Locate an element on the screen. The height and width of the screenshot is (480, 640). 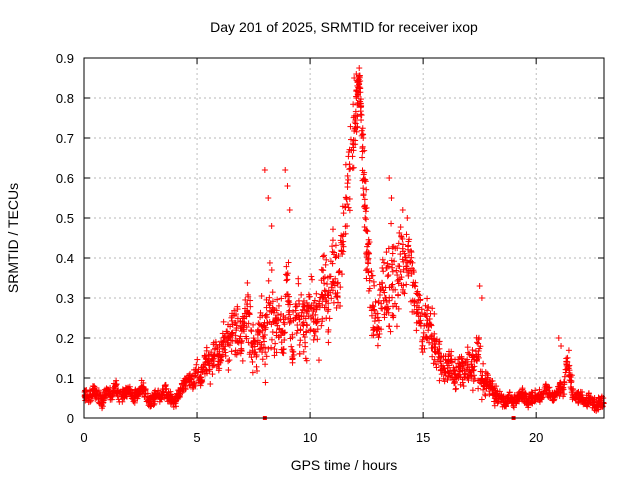
y-tick-label: 0.4 is located at coordinates (65, 258).